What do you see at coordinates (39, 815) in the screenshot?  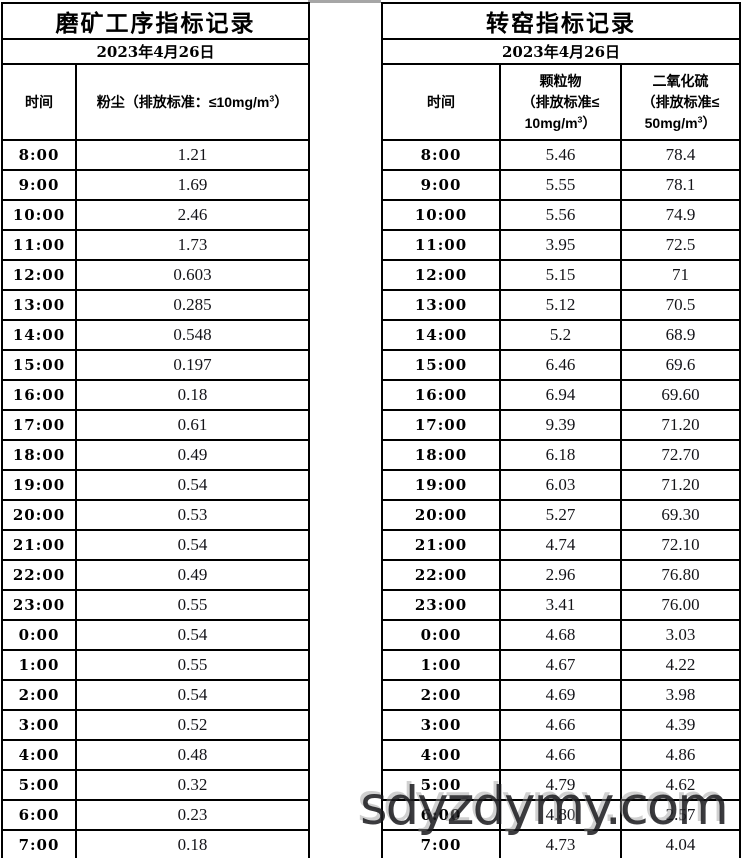 I see `time-cell: 6:00` at bounding box center [39, 815].